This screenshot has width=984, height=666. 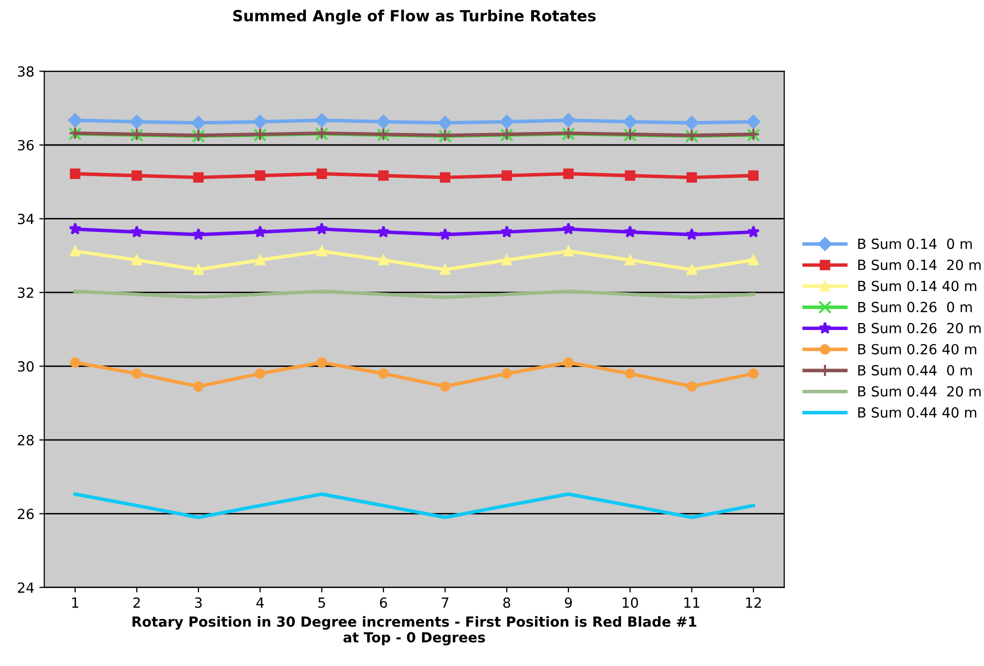 I want to click on y-tick-label: 28, so click(x=26, y=440).